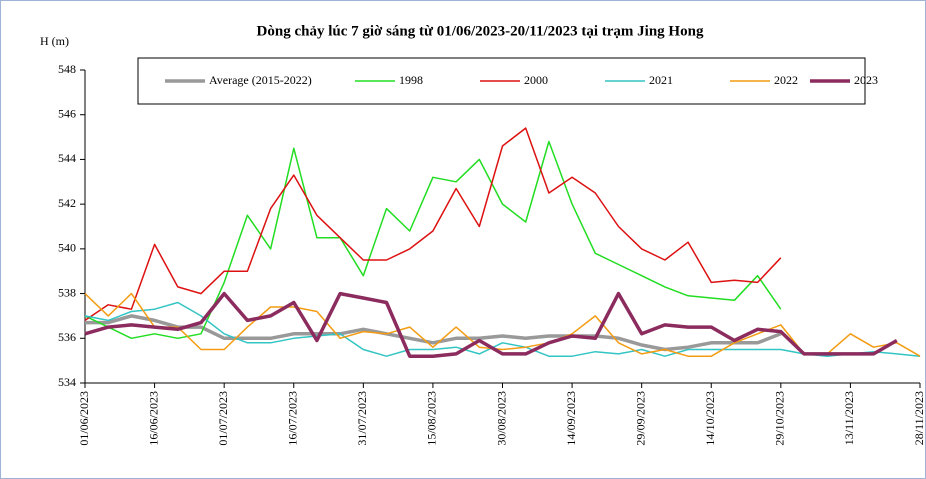  I want to click on y-tick-label: 548, so click(67, 69).